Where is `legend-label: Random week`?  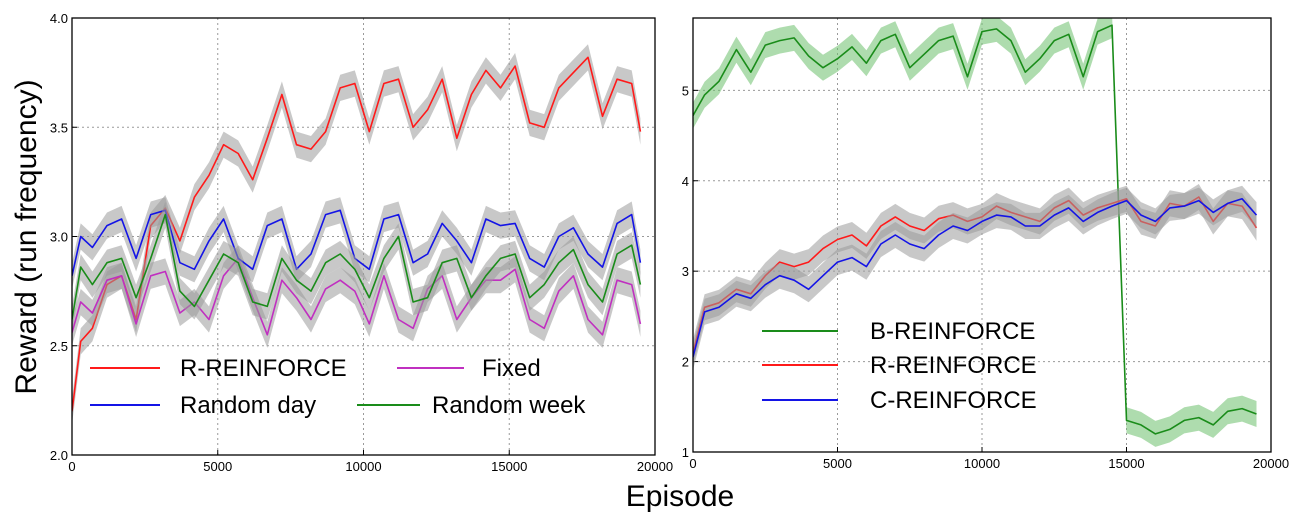
legend-label: Random week is located at coordinates (509, 405).